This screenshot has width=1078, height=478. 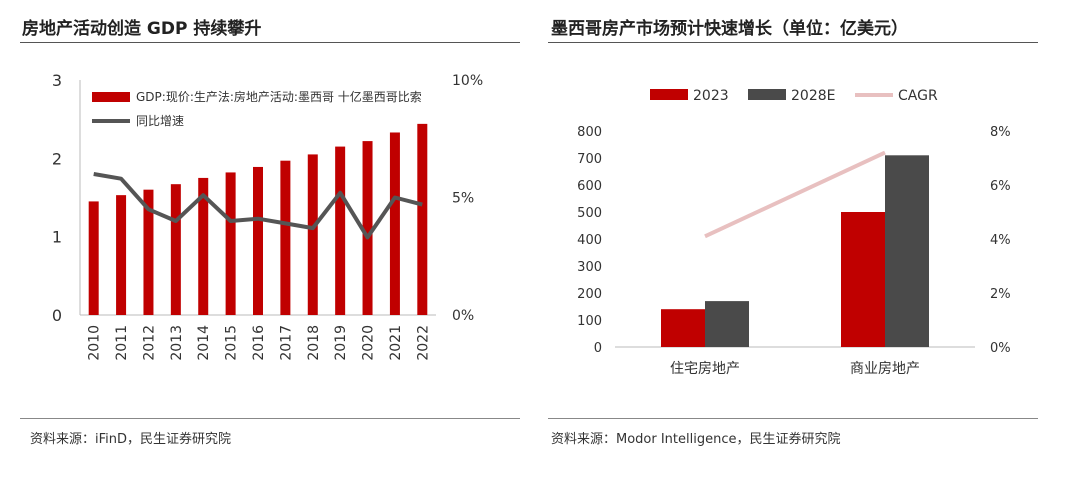 What do you see at coordinates (1000, 132) in the screenshot?
I see `right-y2-tick-label: 8%` at bounding box center [1000, 132].